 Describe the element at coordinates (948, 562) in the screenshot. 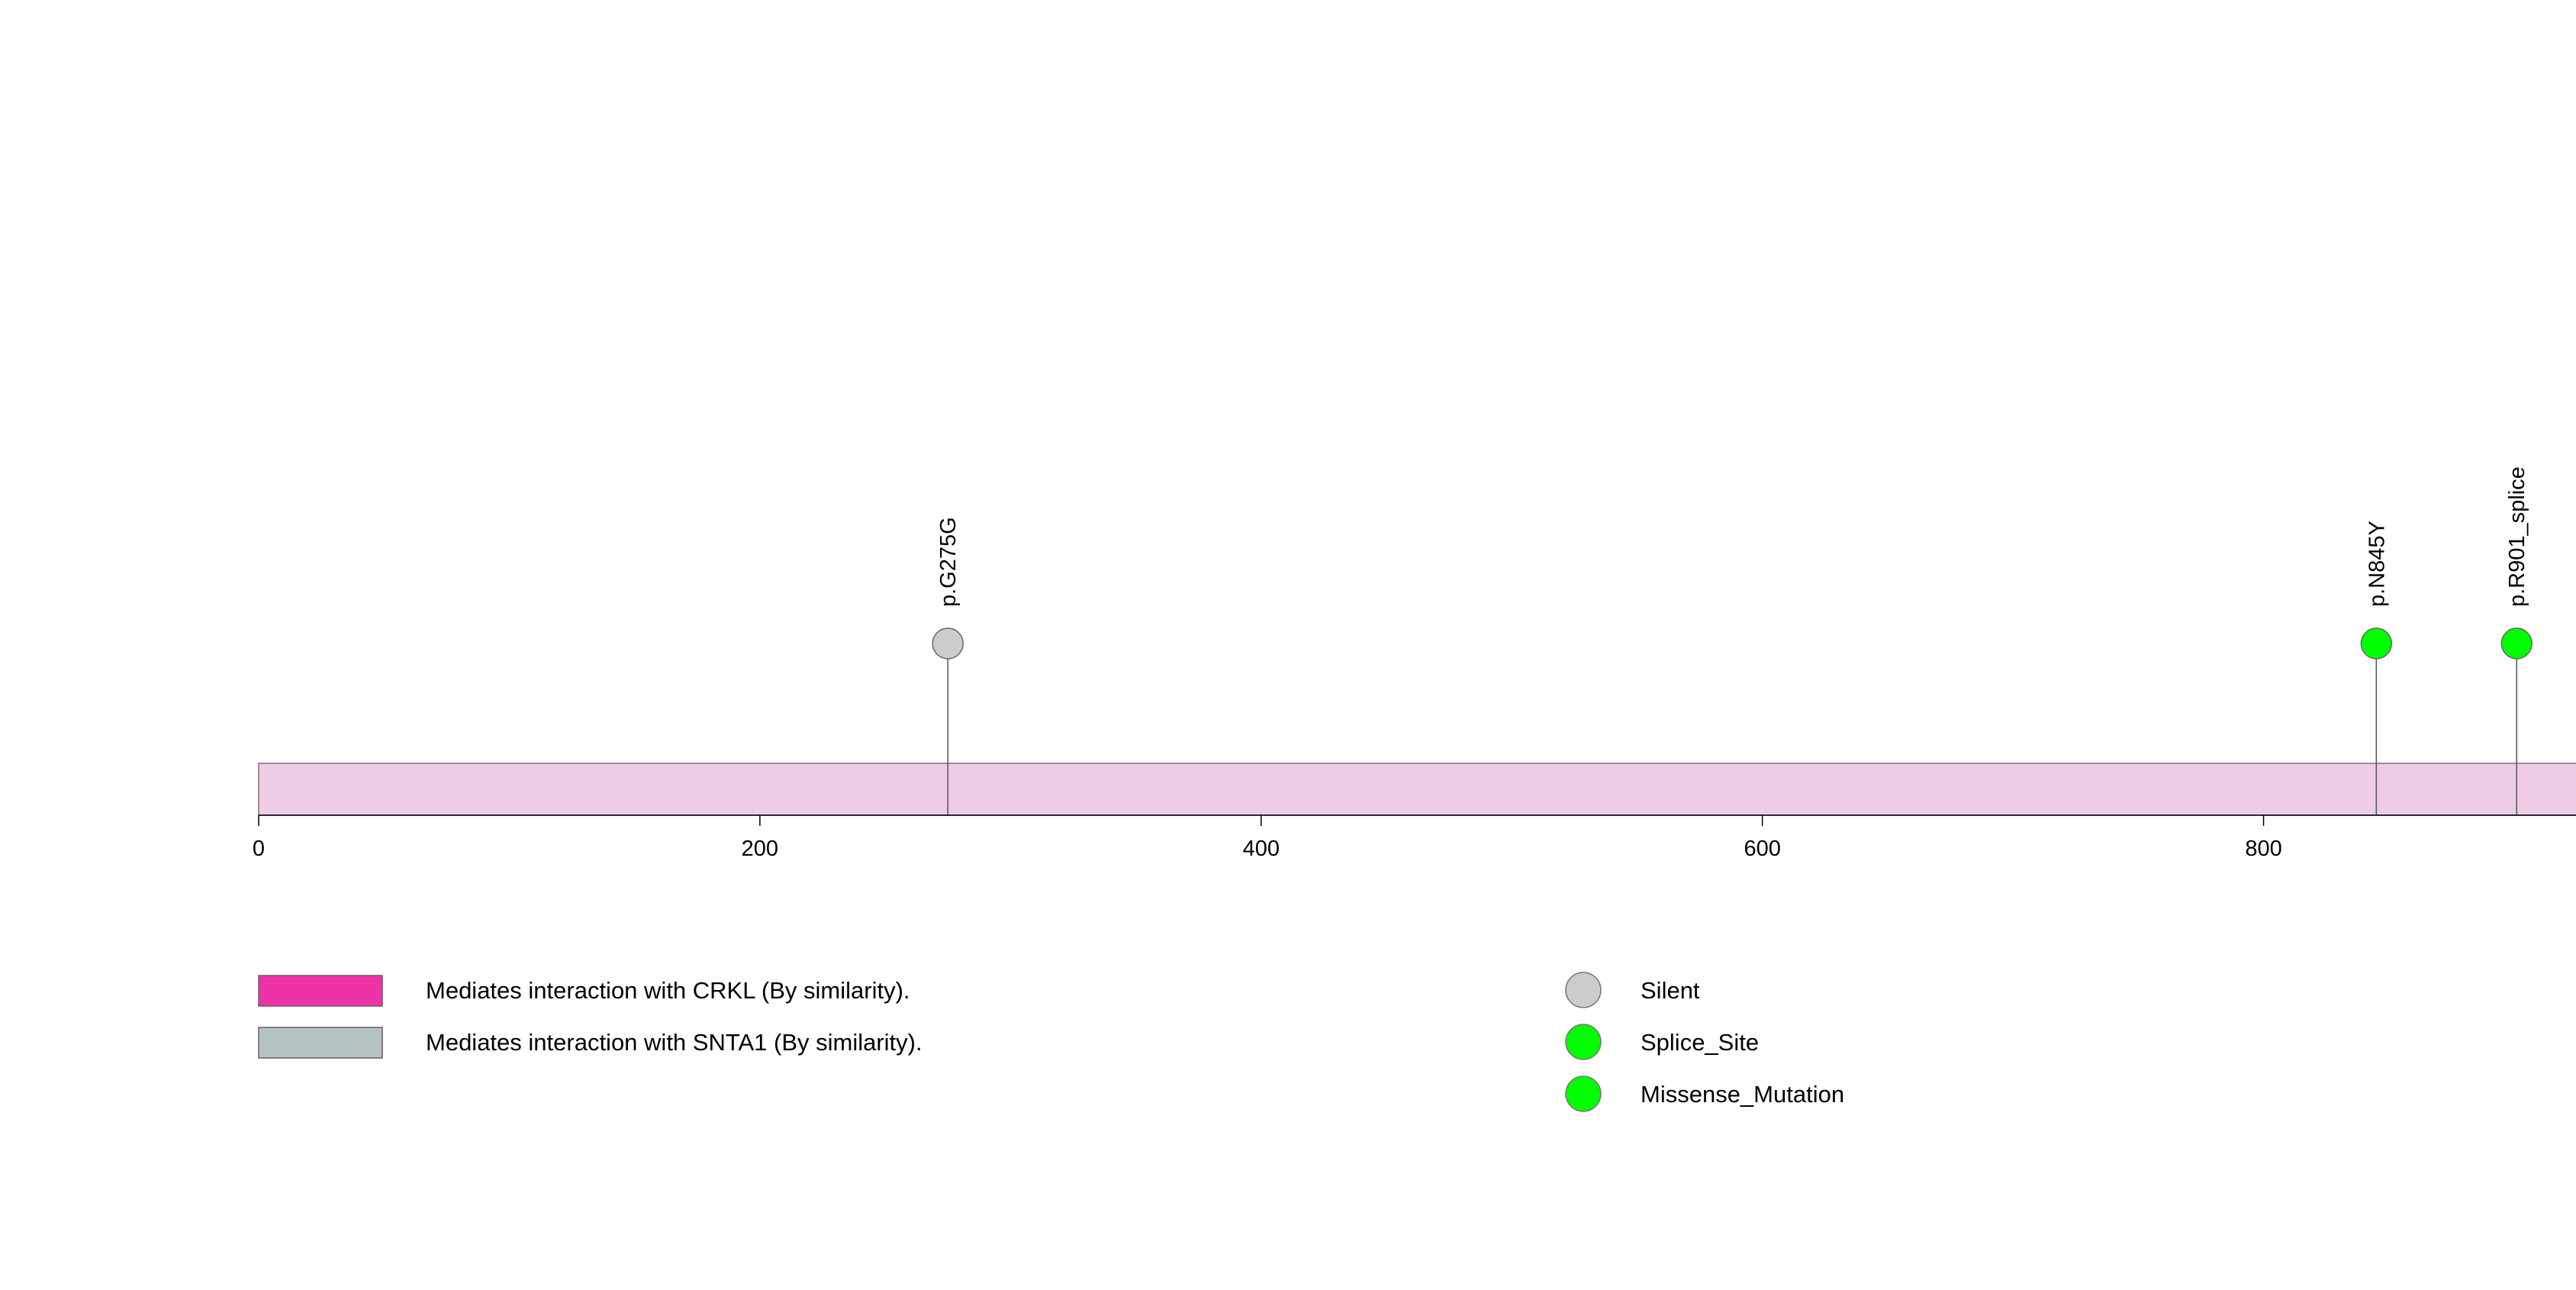

I see `mutation-label: p.G275G` at that location.